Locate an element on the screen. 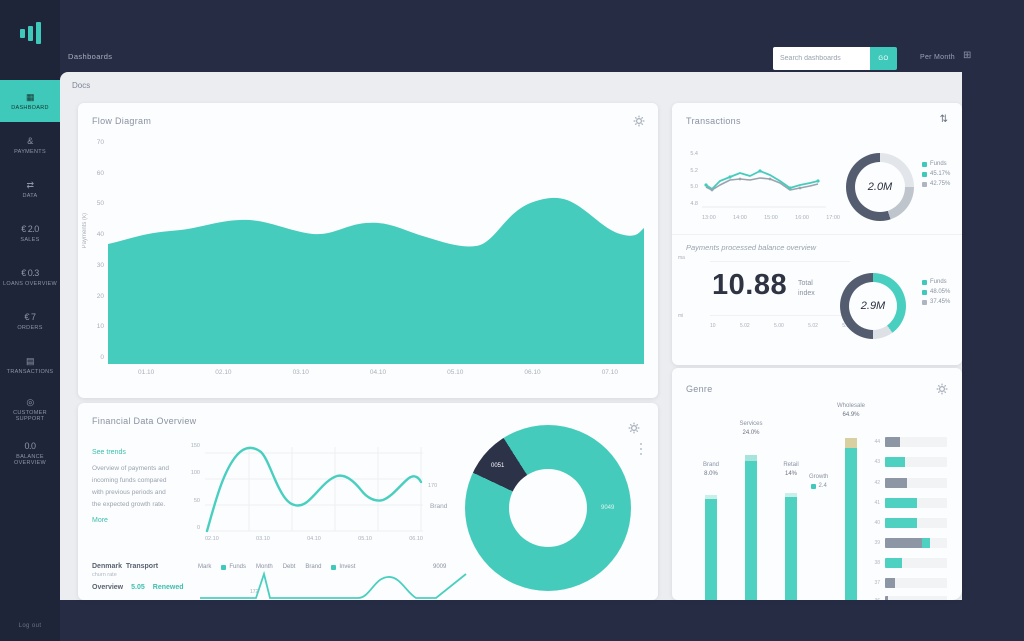  hbar-row: 38 is located at coordinates (909, 563).